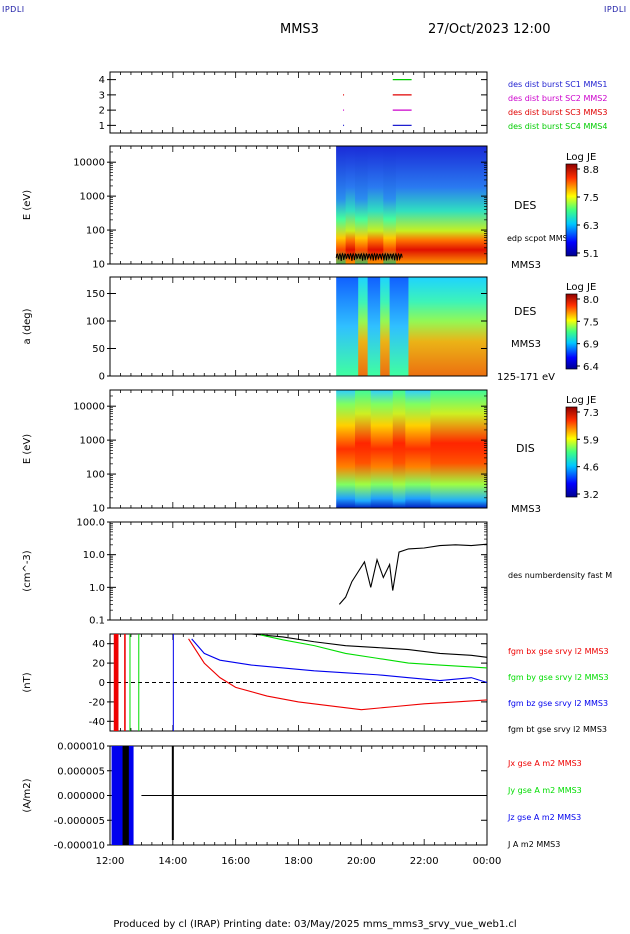 The width and height of the screenshot is (630, 934). Describe the element at coordinates (110, 861) in the screenshot. I see `x-tick-label: 12:00` at that location.